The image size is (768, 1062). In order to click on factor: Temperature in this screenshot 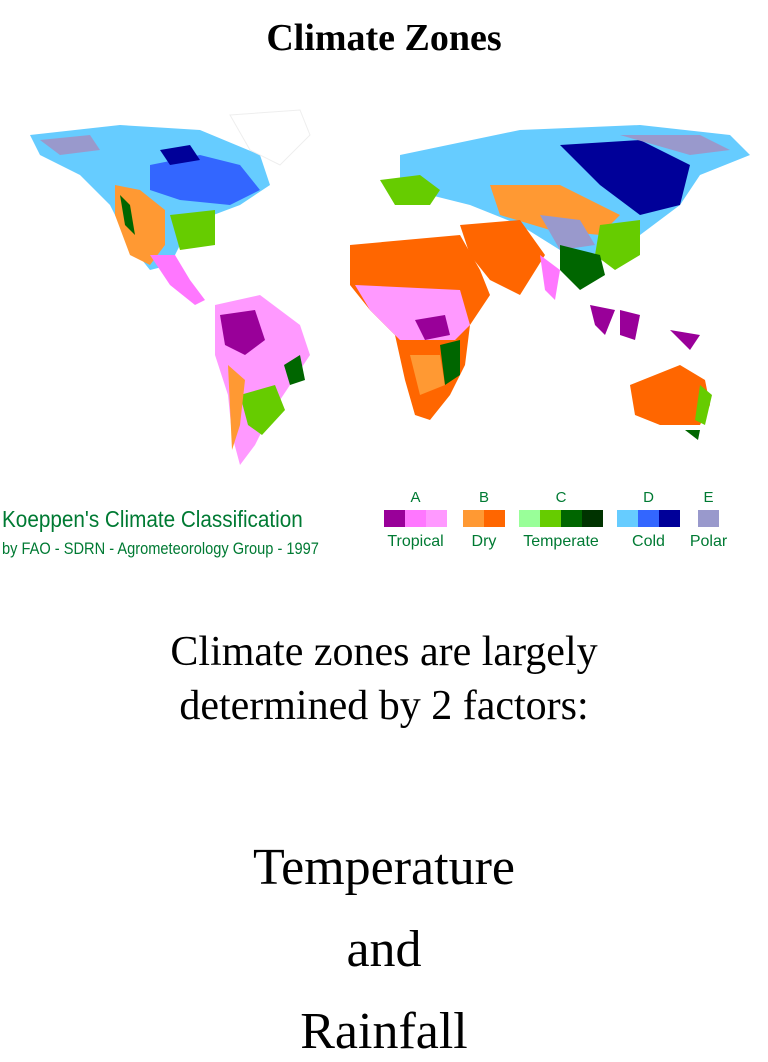, I will do `click(384, 867)`.